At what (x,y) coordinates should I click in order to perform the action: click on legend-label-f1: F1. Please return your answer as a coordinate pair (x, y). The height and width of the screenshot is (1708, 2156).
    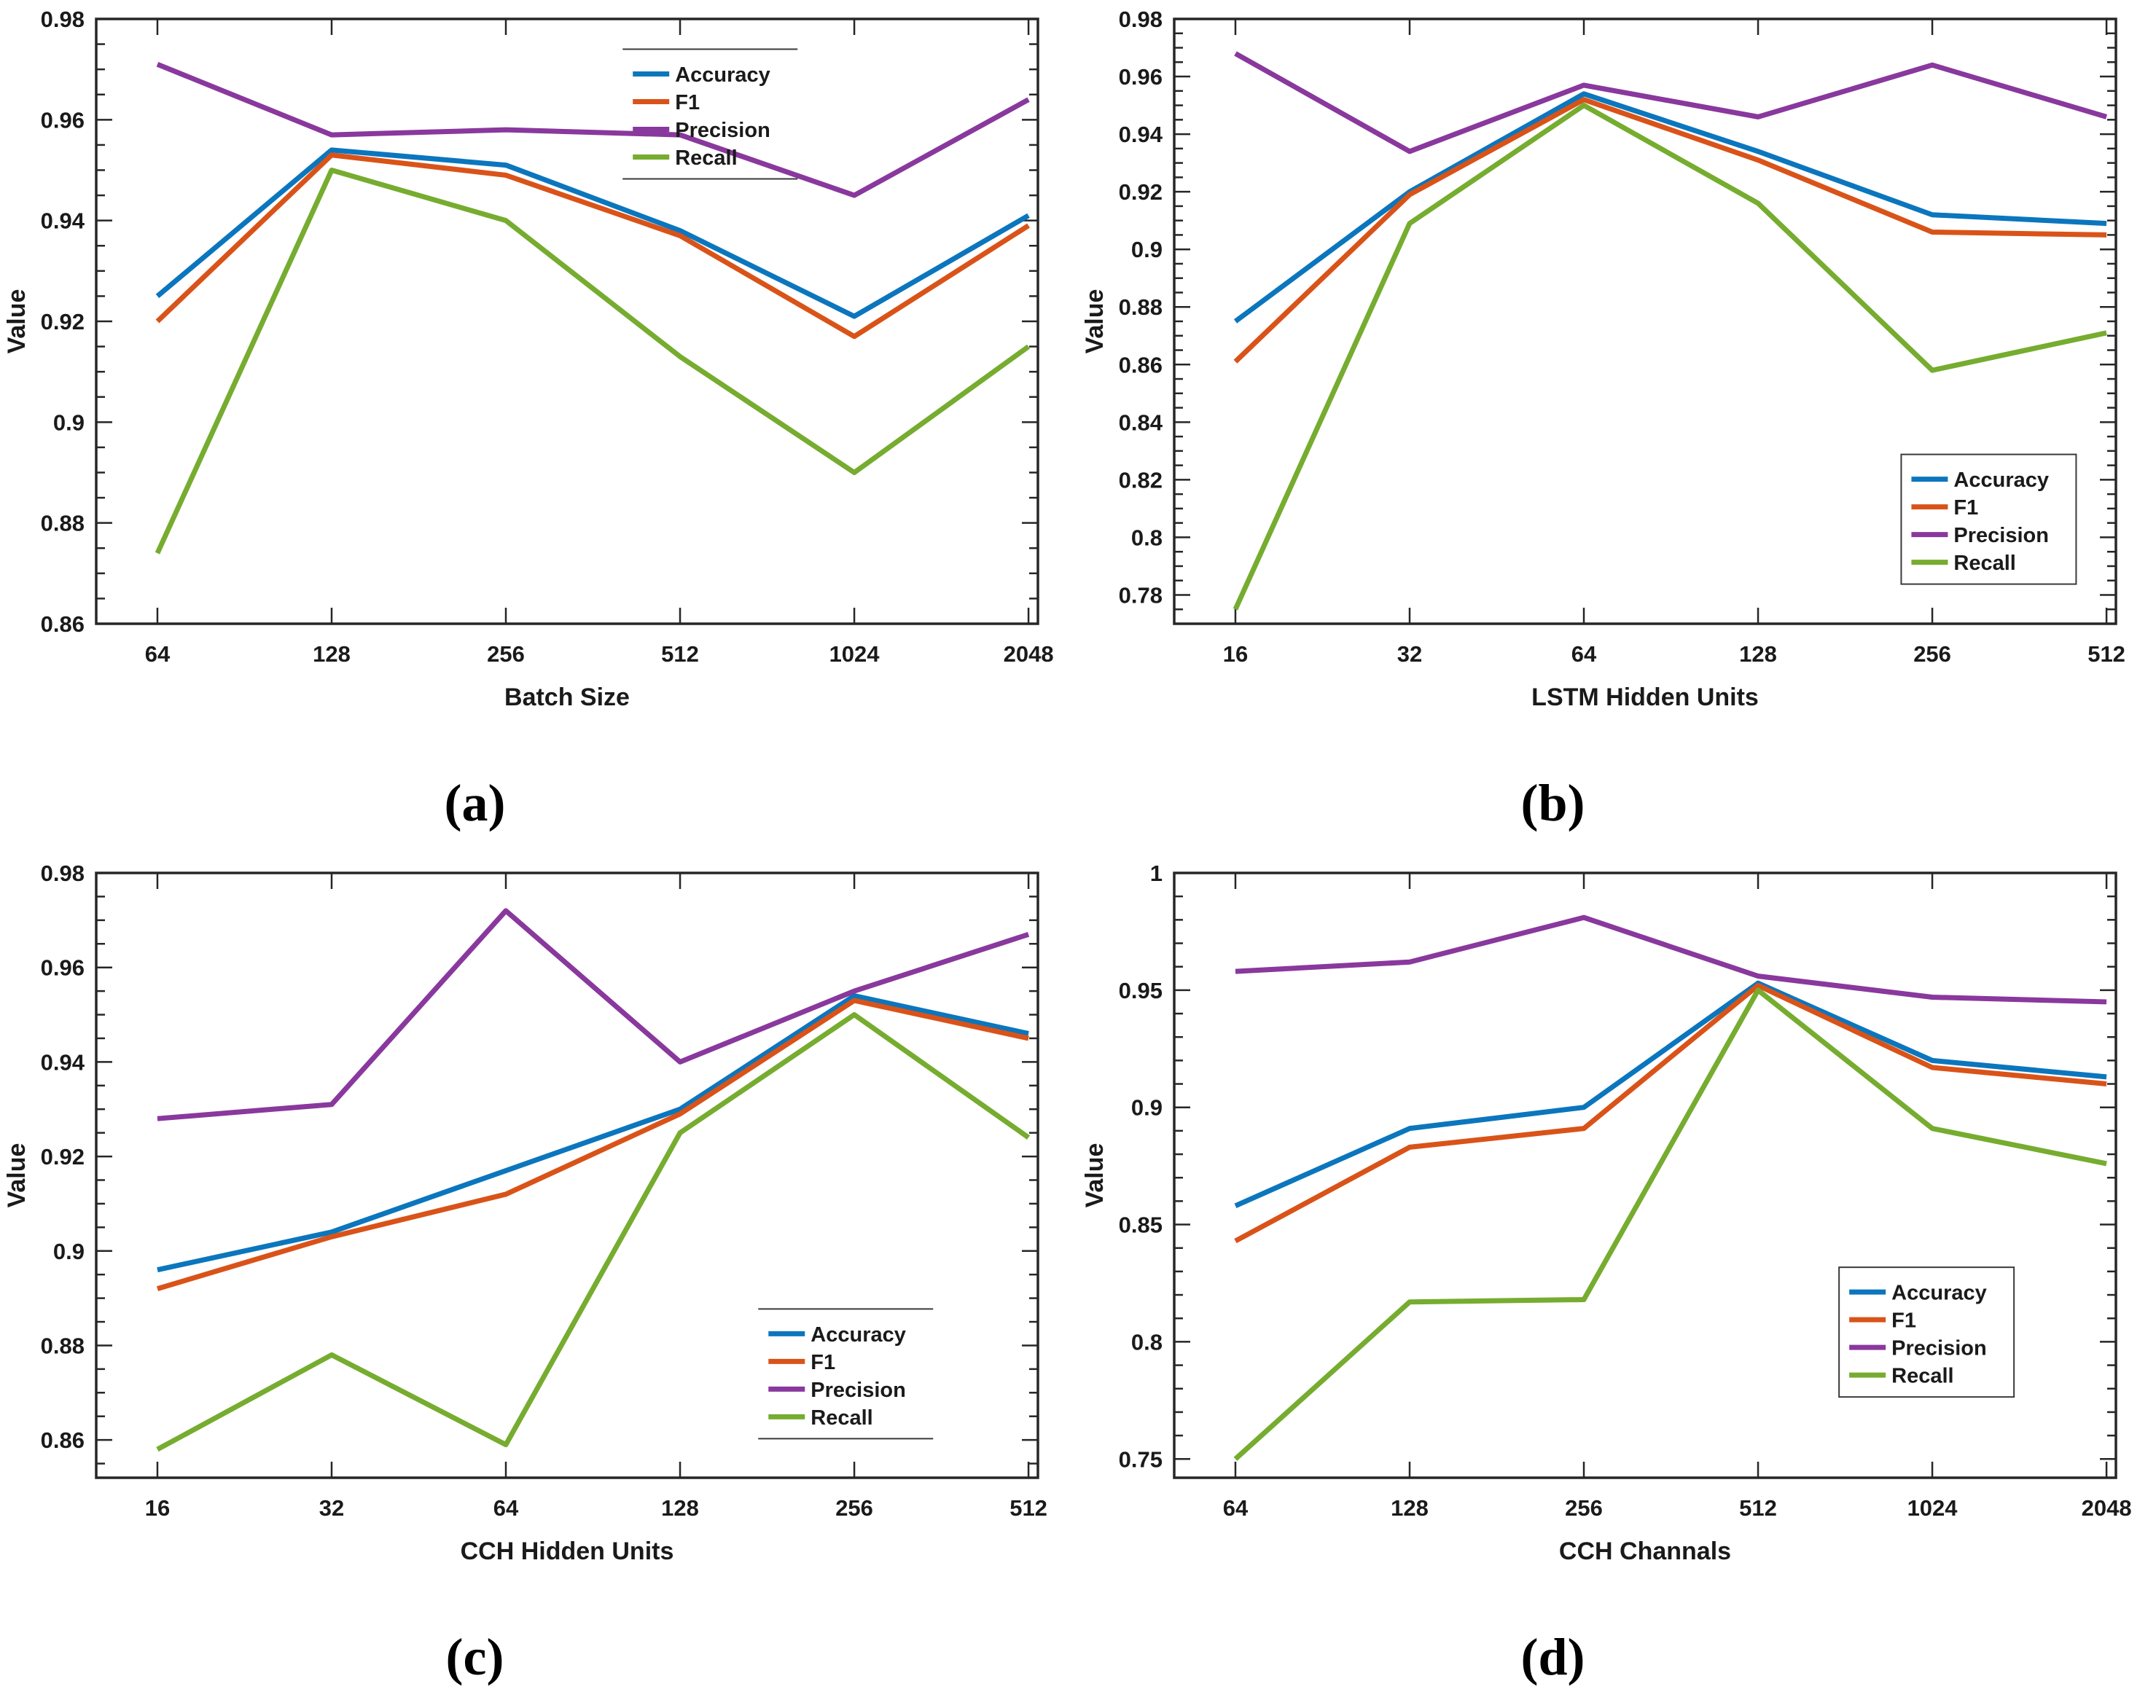
    Looking at the image, I should click on (1904, 1321).